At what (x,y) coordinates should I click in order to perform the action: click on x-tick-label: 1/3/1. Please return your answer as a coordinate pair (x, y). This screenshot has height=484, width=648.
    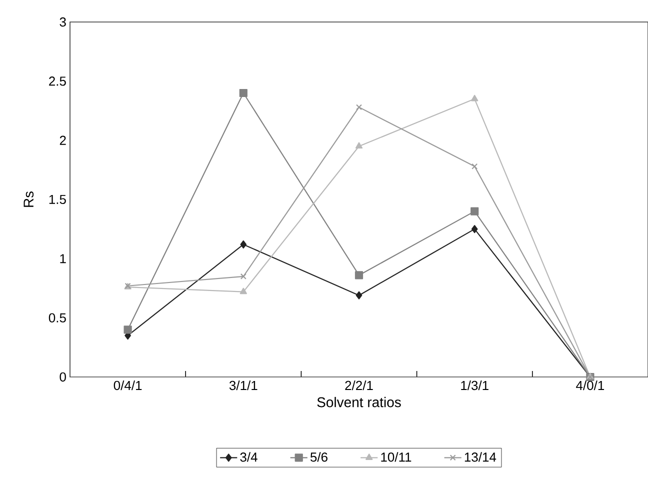
    Looking at the image, I should click on (474, 385).